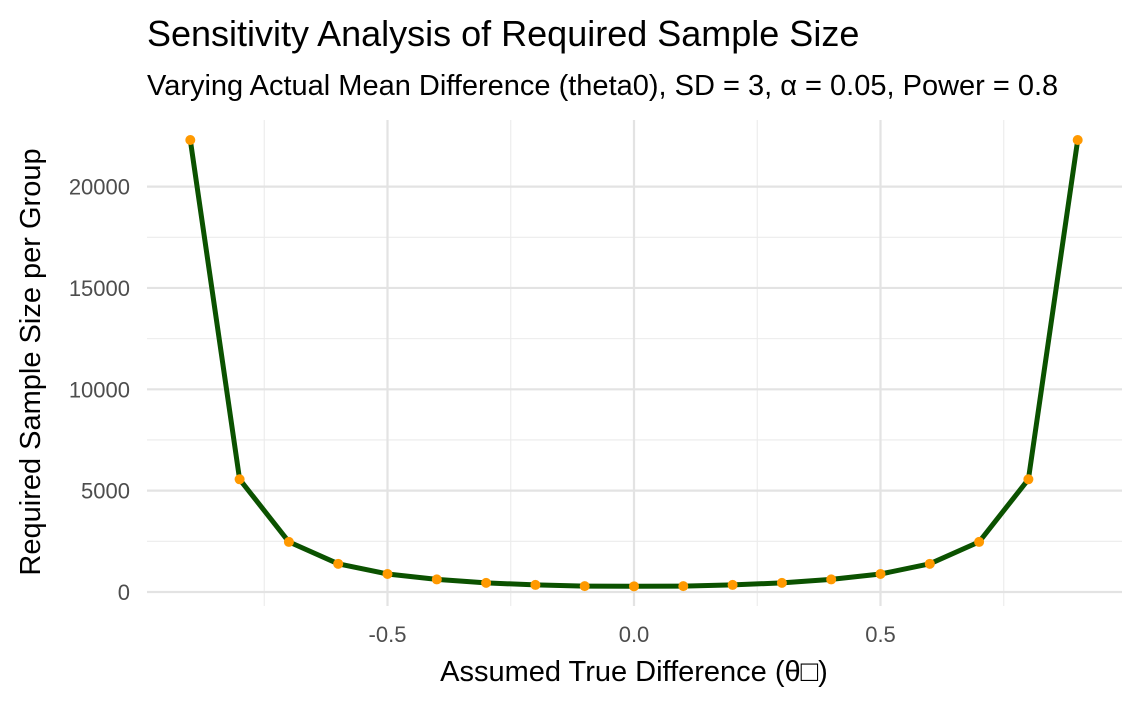  What do you see at coordinates (880, 634) in the screenshot?
I see `x-tick-label: 0.5` at bounding box center [880, 634].